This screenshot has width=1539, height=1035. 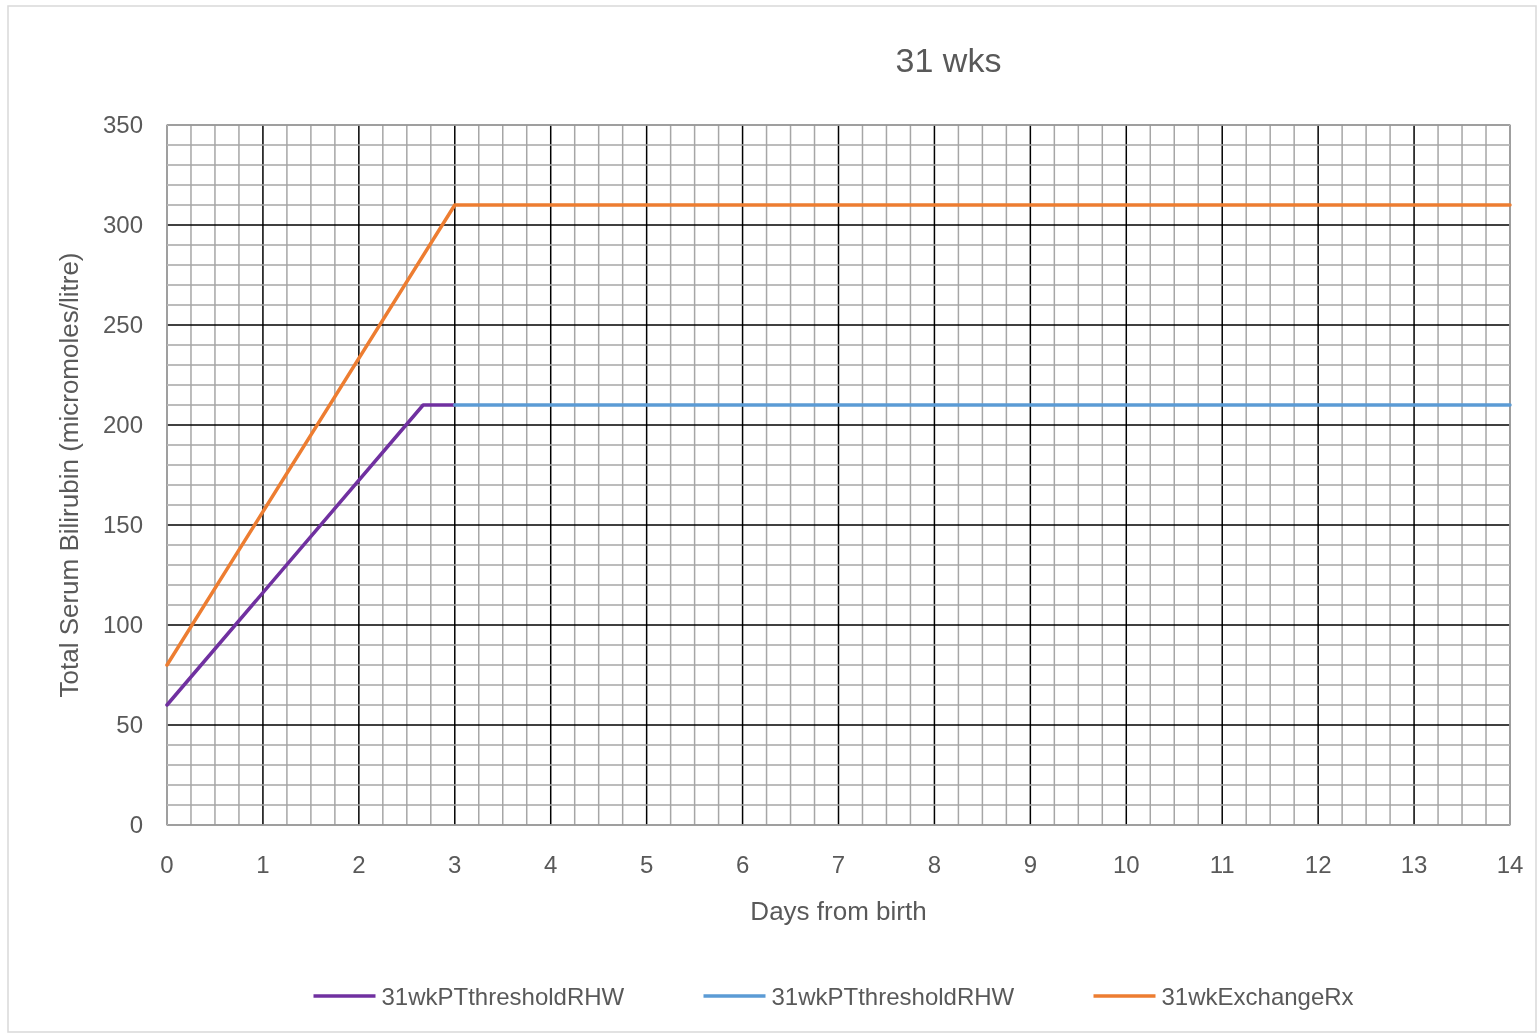 I want to click on x-tick-label: 10, so click(x=1126, y=864).